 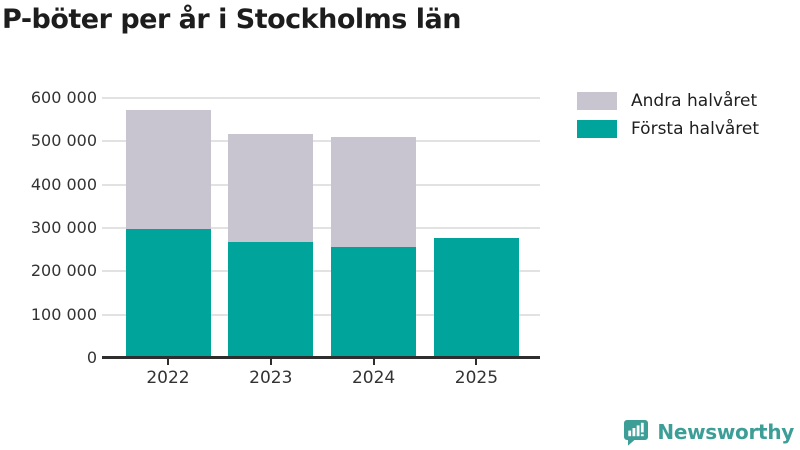 What do you see at coordinates (231, 19) in the screenshot?
I see `chart-title: P-böter per år i Stockholms län` at bounding box center [231, 19].